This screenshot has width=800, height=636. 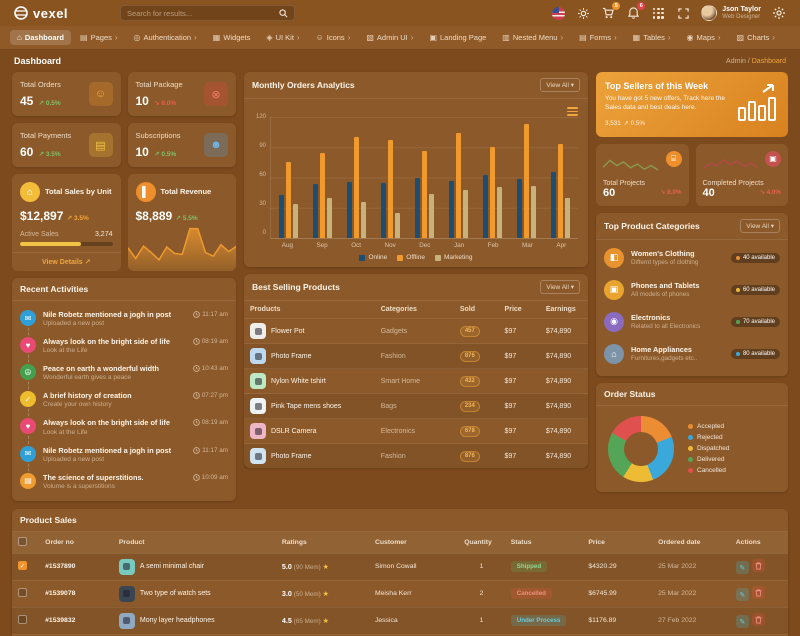 What do you see at coordinates (532, 37) in the screenshot?
I see `menu-item: ▥ Nested Menu ›` at bounding box center [532, 37].